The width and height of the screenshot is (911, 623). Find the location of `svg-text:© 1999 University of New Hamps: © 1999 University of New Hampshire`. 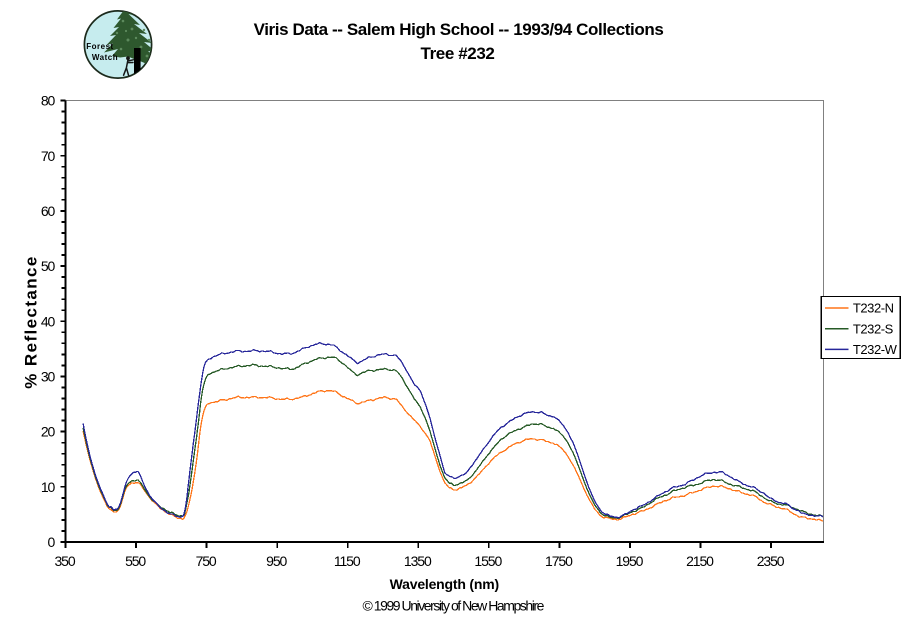

svg-text:© 1999 University of New Hamps: © 1999 University of New Hampshire is located at coordinates (453, 606).